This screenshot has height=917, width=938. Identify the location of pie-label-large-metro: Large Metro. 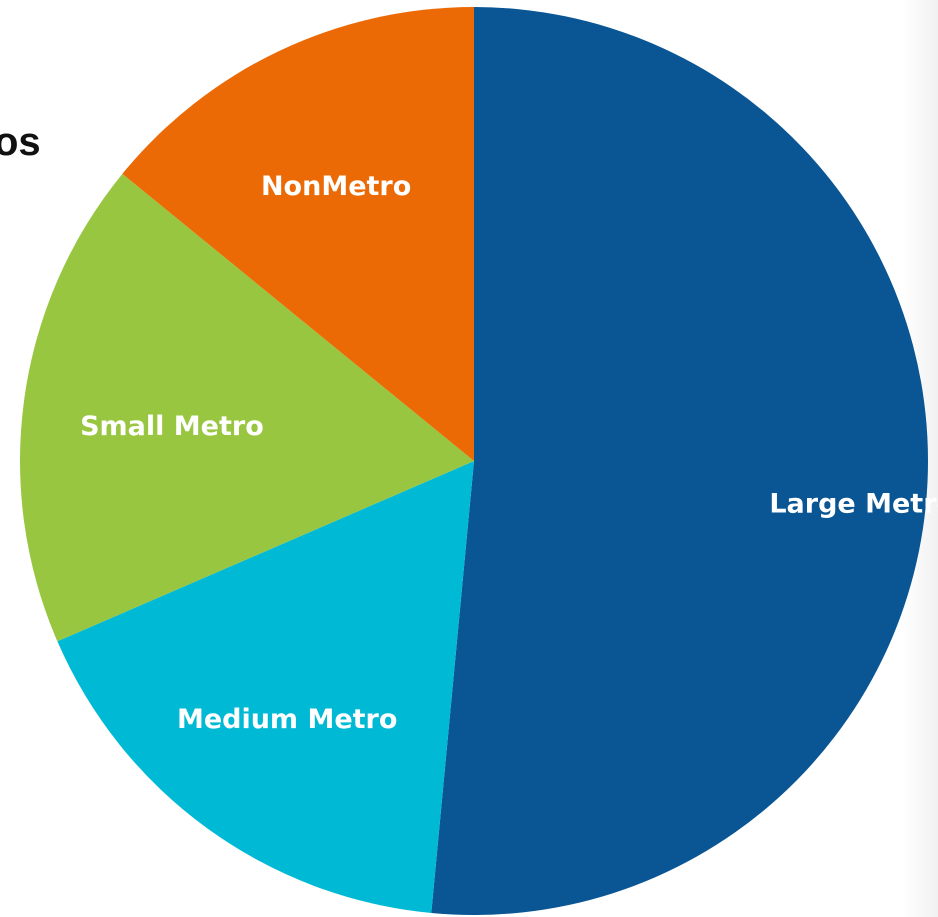
(853, 504).